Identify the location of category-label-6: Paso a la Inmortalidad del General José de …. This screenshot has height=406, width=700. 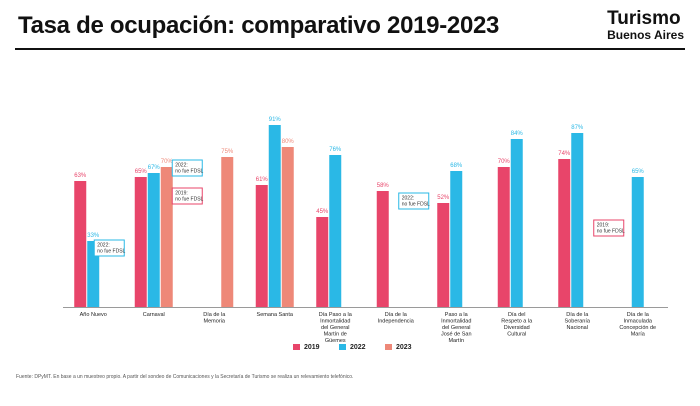
(456, 328).